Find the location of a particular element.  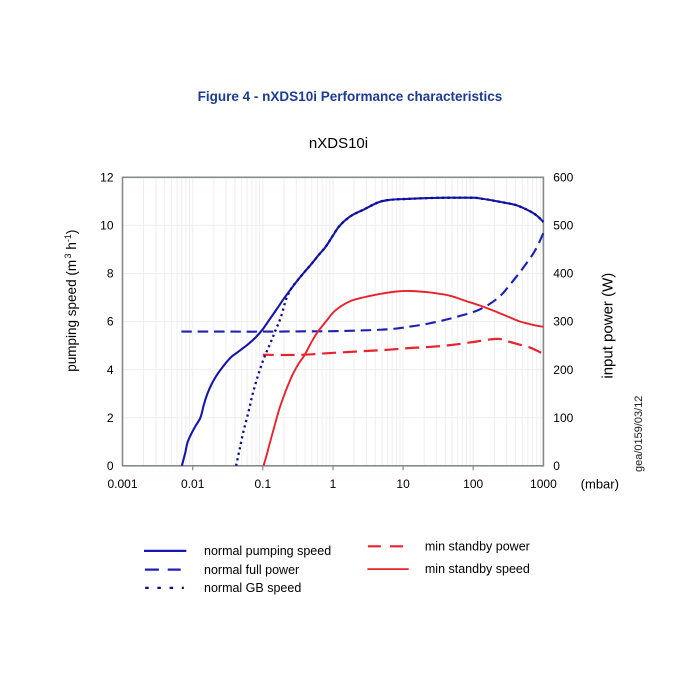

svg-text: input power (W) is located at coordinates (608, 326).